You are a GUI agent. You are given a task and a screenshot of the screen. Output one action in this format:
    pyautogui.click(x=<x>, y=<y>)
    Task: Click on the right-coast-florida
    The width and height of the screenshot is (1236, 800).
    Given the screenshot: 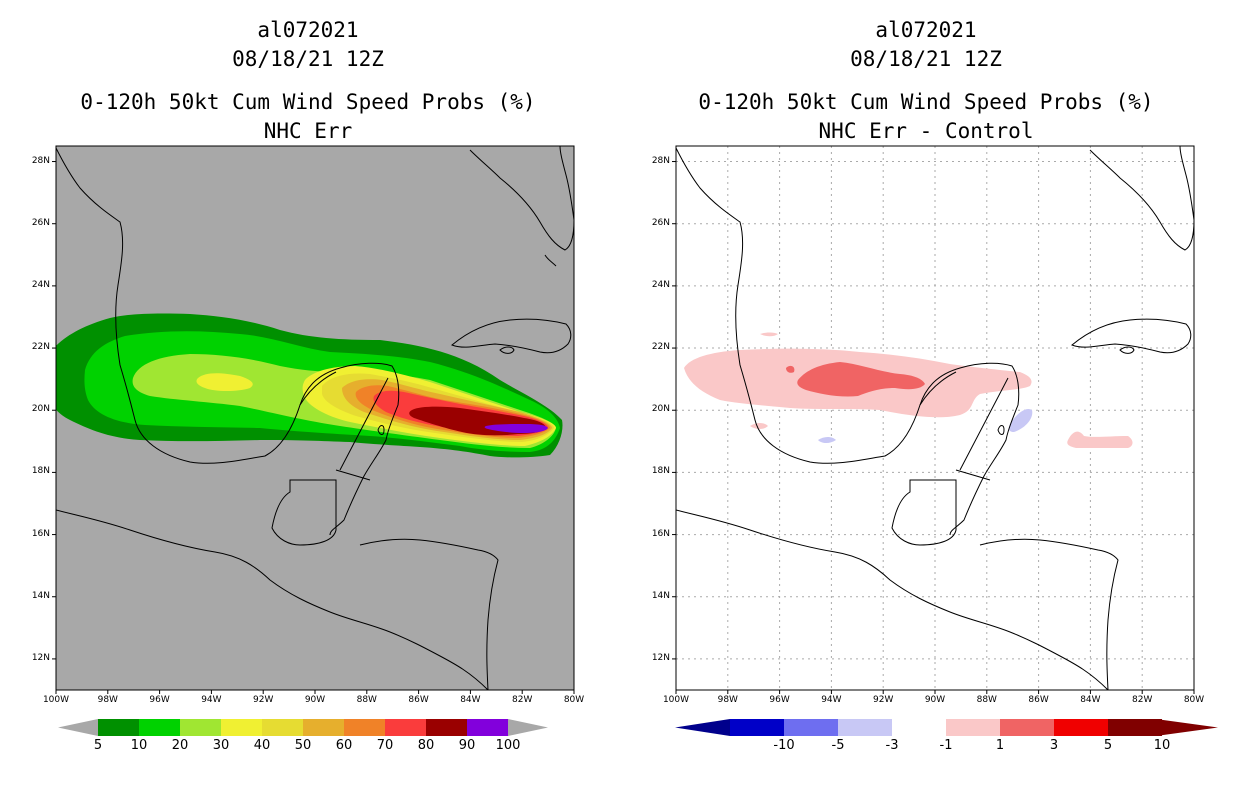 What is the action you would take?
    pyautogui.click(x=1141, y=198)
    